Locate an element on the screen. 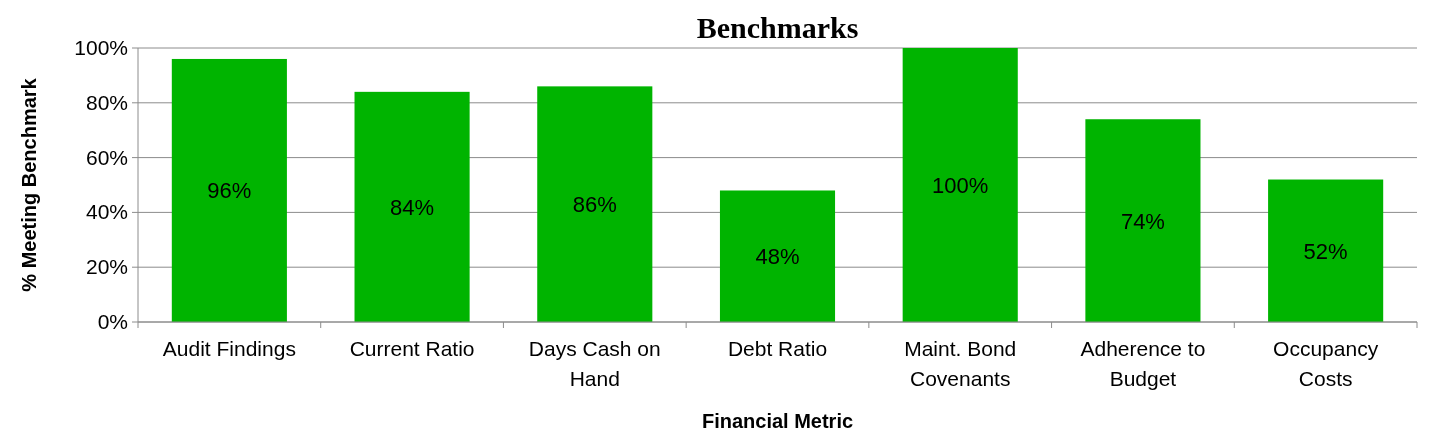 The image size is (1435, 442). y-tick-label: 80% is located at coordinates (106, 102).